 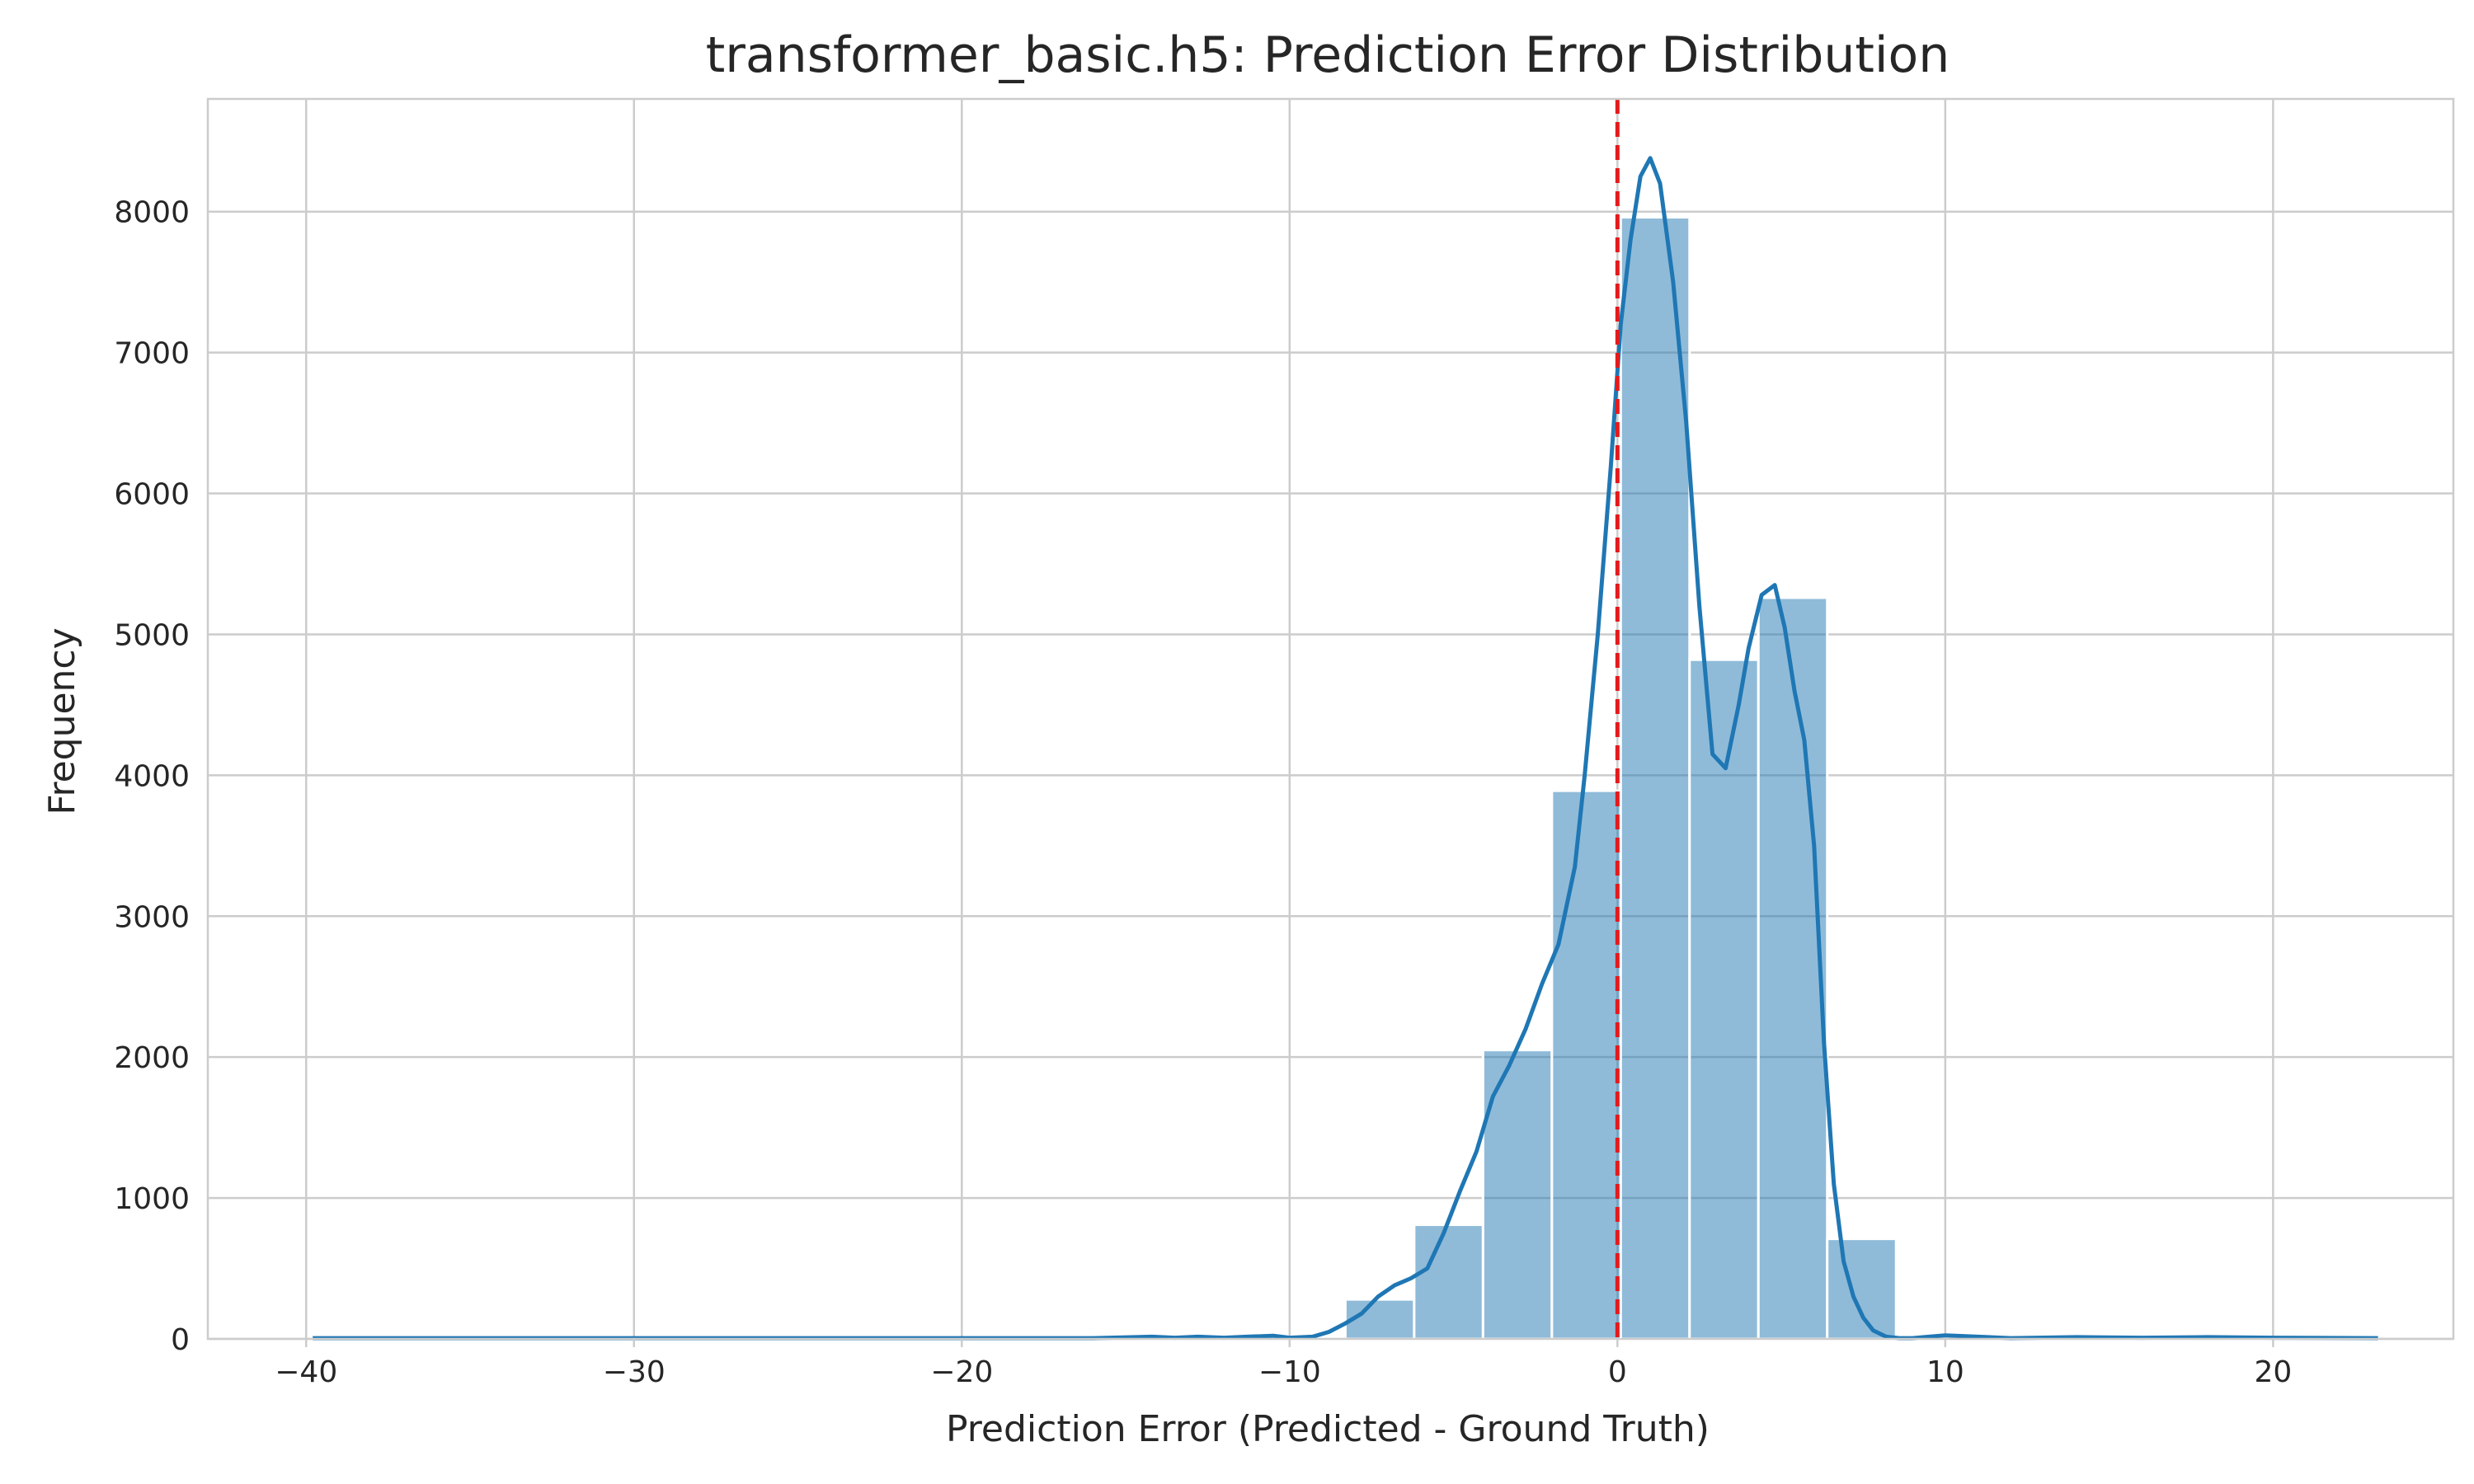 I want to click on y-tick-label: 4000, so click(x=152, y=776).